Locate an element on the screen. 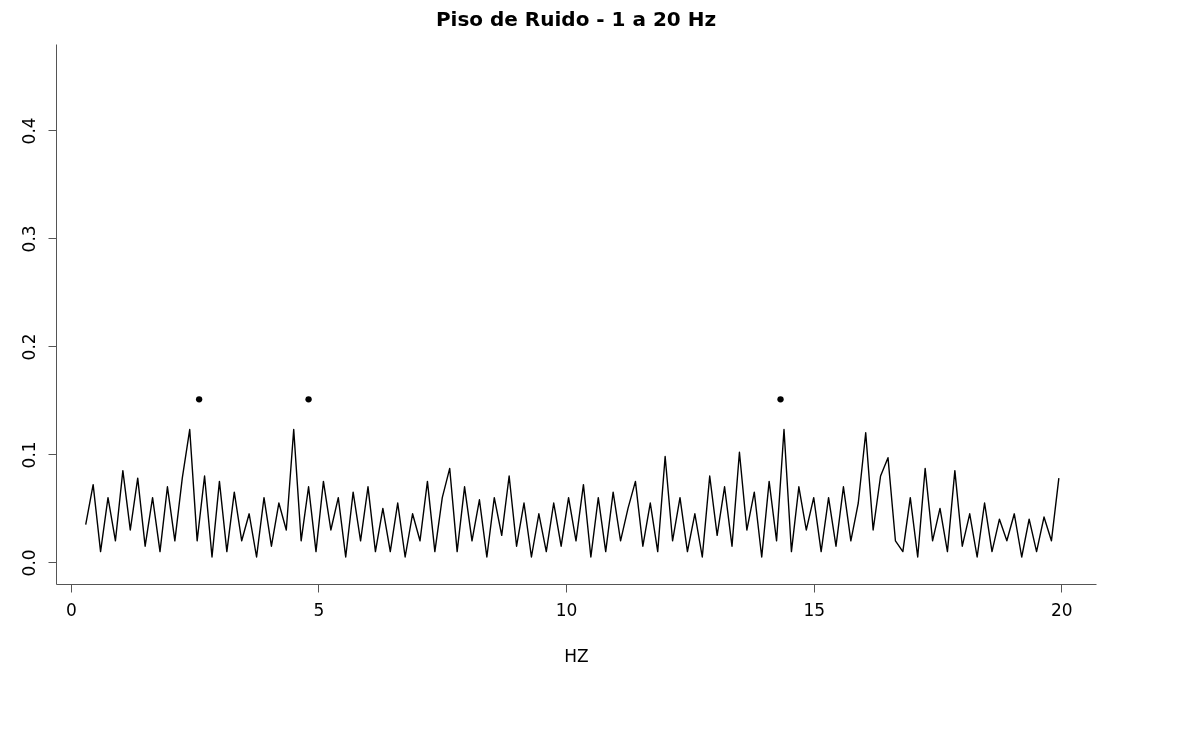 The height and width of the screenshot is (738, 1185). chart-title: Piso de Ruido - 1 a 20 Hz is located at coordinates (576, 19).